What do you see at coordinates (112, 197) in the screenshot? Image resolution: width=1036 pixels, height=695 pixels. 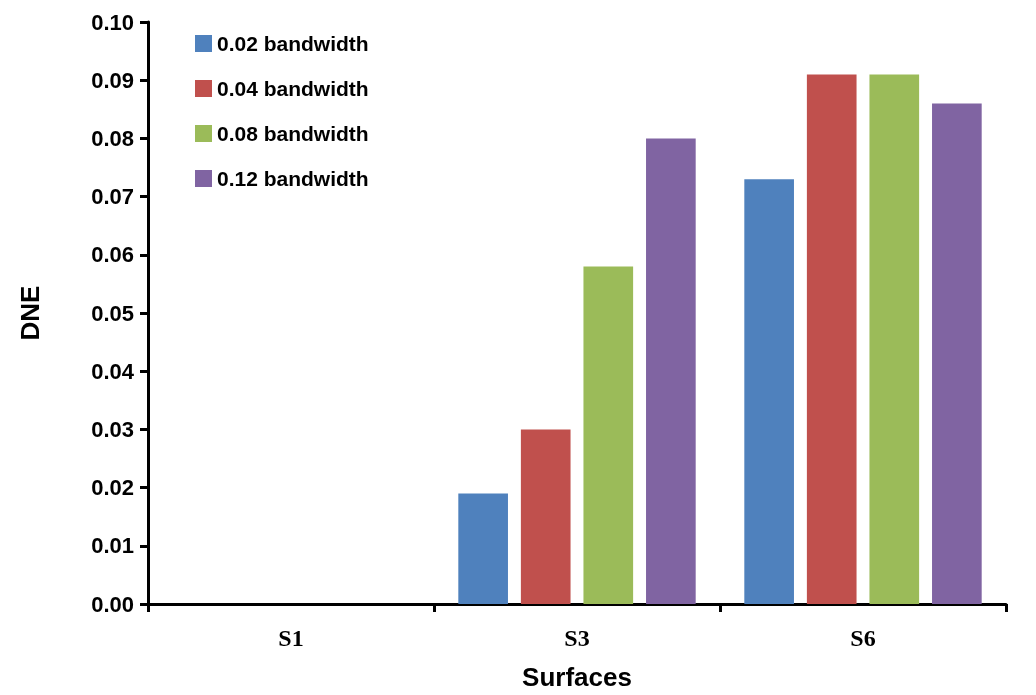 I see `y-tick-label: 0.07` at bounding box center [112, 197].